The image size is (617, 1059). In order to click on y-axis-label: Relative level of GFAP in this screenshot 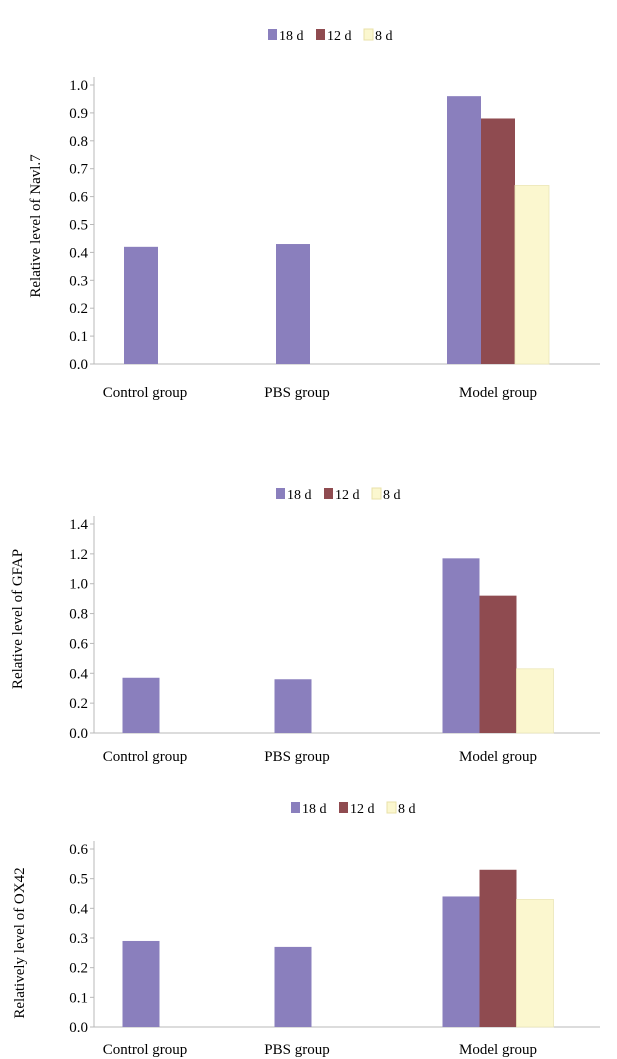, I will do `click(18, 619)`.